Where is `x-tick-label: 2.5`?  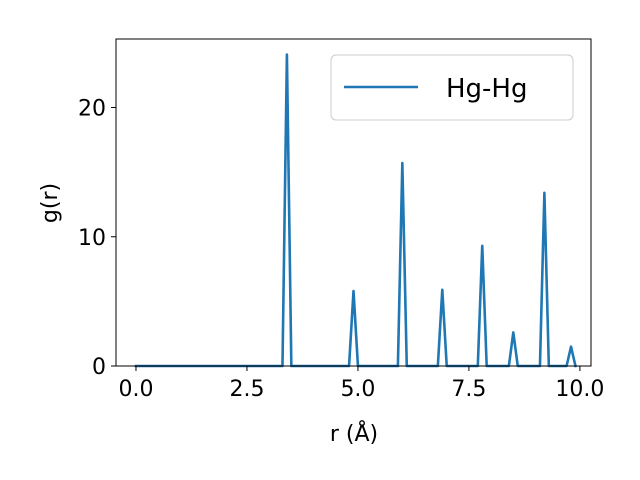 x-tick-label: 2.5 is located at coordinates (246, 389).